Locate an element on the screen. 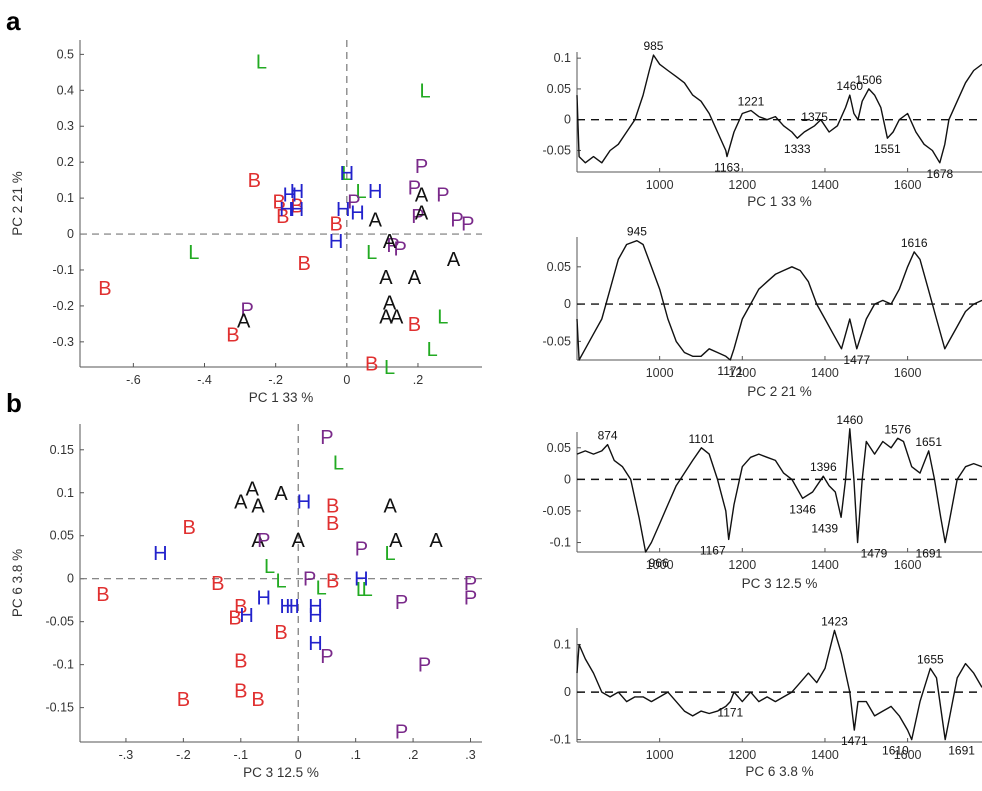  x-tick-label: .3 is located at coordinates (470, 755).